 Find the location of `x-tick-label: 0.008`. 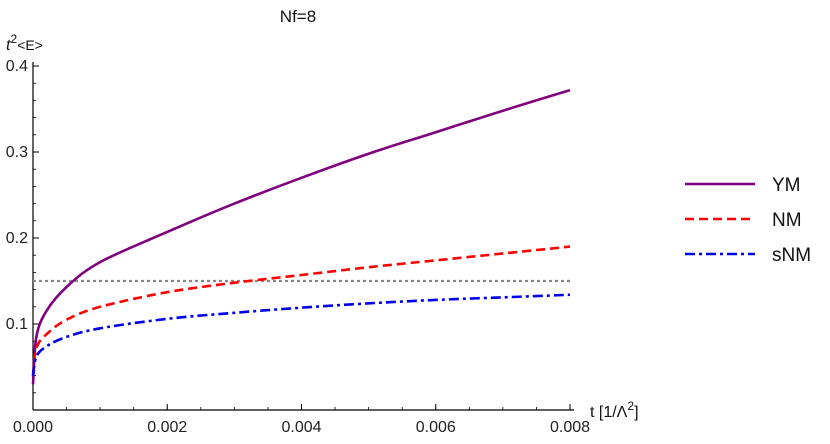

x-tick-label: 0.008 is located at coordinates (570, 427).